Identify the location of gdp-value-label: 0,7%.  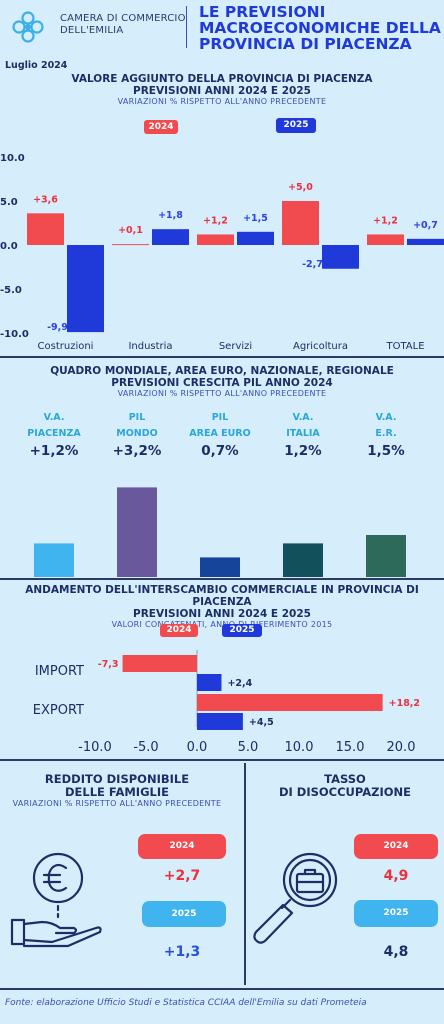
(220, 451).